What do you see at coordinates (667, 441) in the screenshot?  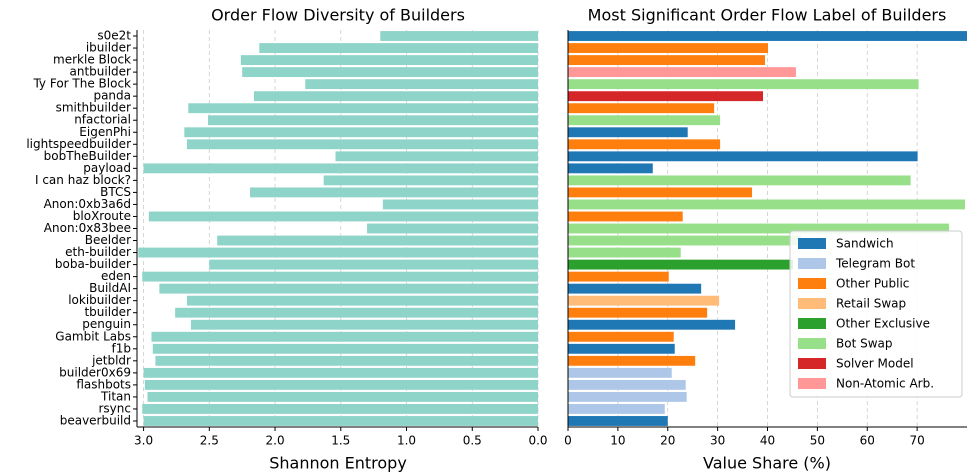 I see `x-tick-label: 20` at bounding box center [667, 441].